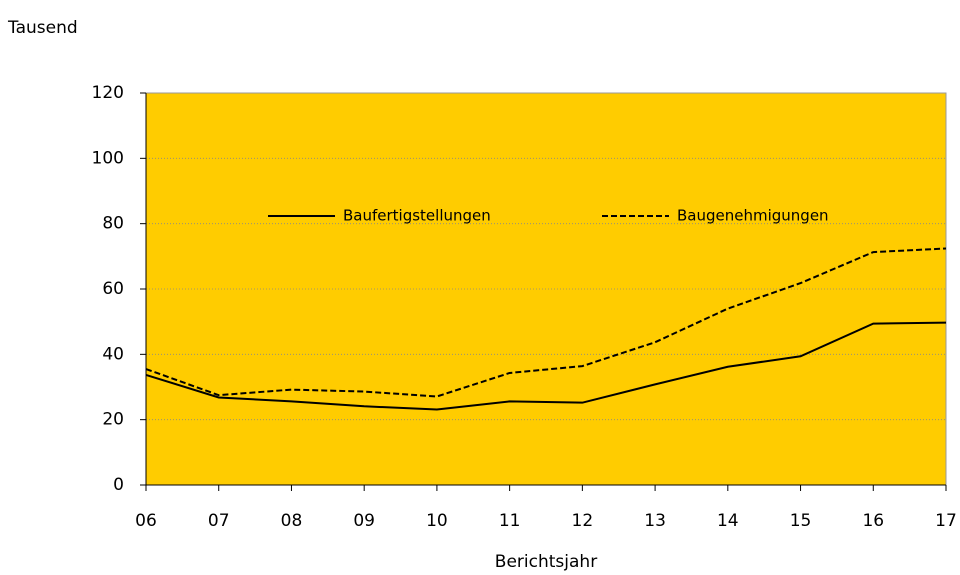 Image resolution: width=960 pixels, height=575 pixels. Describe the element at coordinates (113, 289) in the screenshot. I see `y-tick-label: 60` at that location.